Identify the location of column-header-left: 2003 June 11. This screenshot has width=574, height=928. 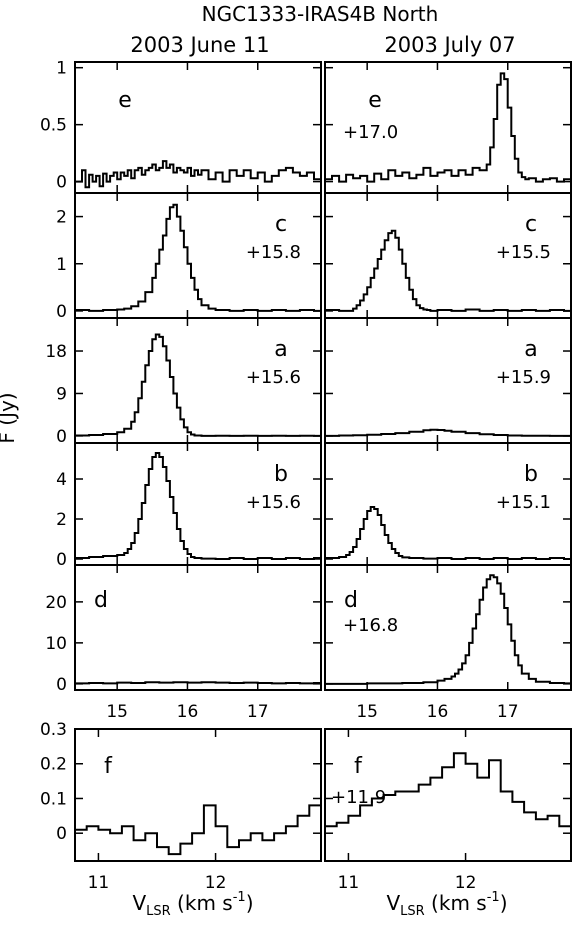
(199, 45).